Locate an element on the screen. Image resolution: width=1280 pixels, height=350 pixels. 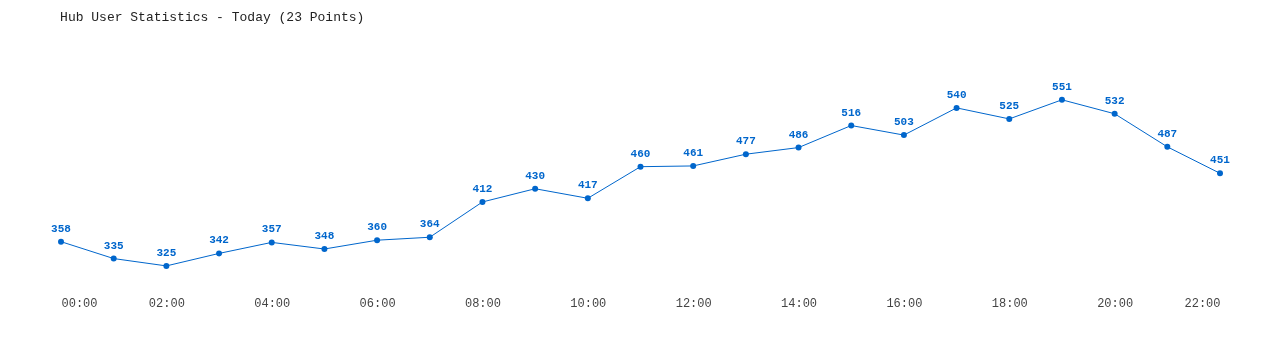
x-tick-label: 00:00 is located at coordinates (79, 303).